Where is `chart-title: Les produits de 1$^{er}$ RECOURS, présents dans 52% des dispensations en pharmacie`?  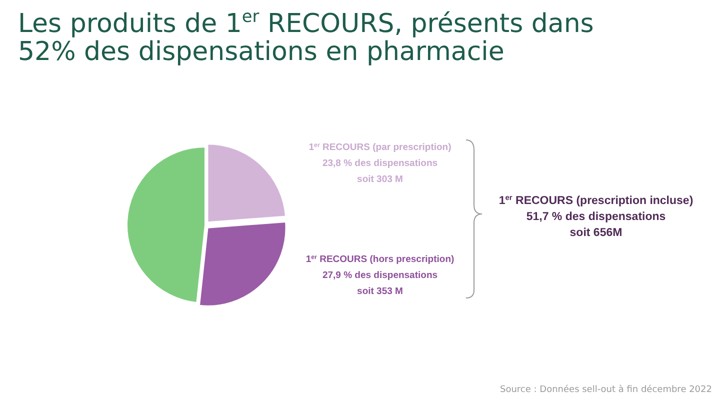 chart-title: Les produits de 1$^{er}$ RECOURS, présents dans 52% des dispensations en pharmacie is located at coordinates (306, 36).